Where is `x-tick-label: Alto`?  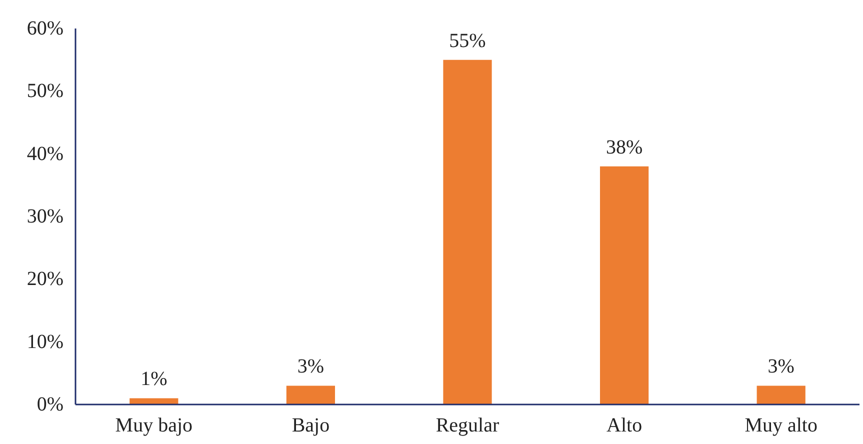
x-tick-label: Alto is located at coordinates (624, 425).